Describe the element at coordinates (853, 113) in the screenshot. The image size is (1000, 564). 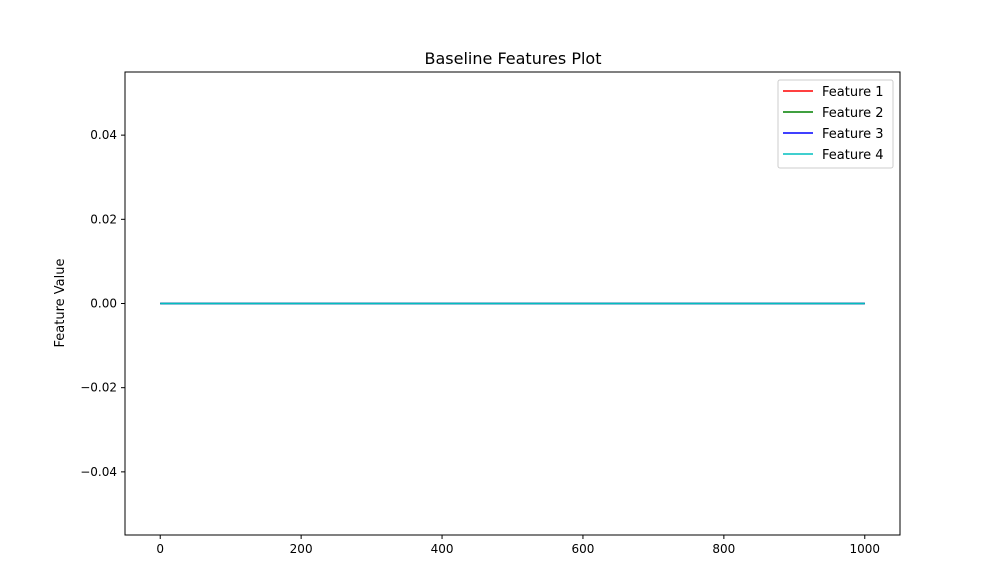
I see `legend-label-2: Feature 2` at that location.